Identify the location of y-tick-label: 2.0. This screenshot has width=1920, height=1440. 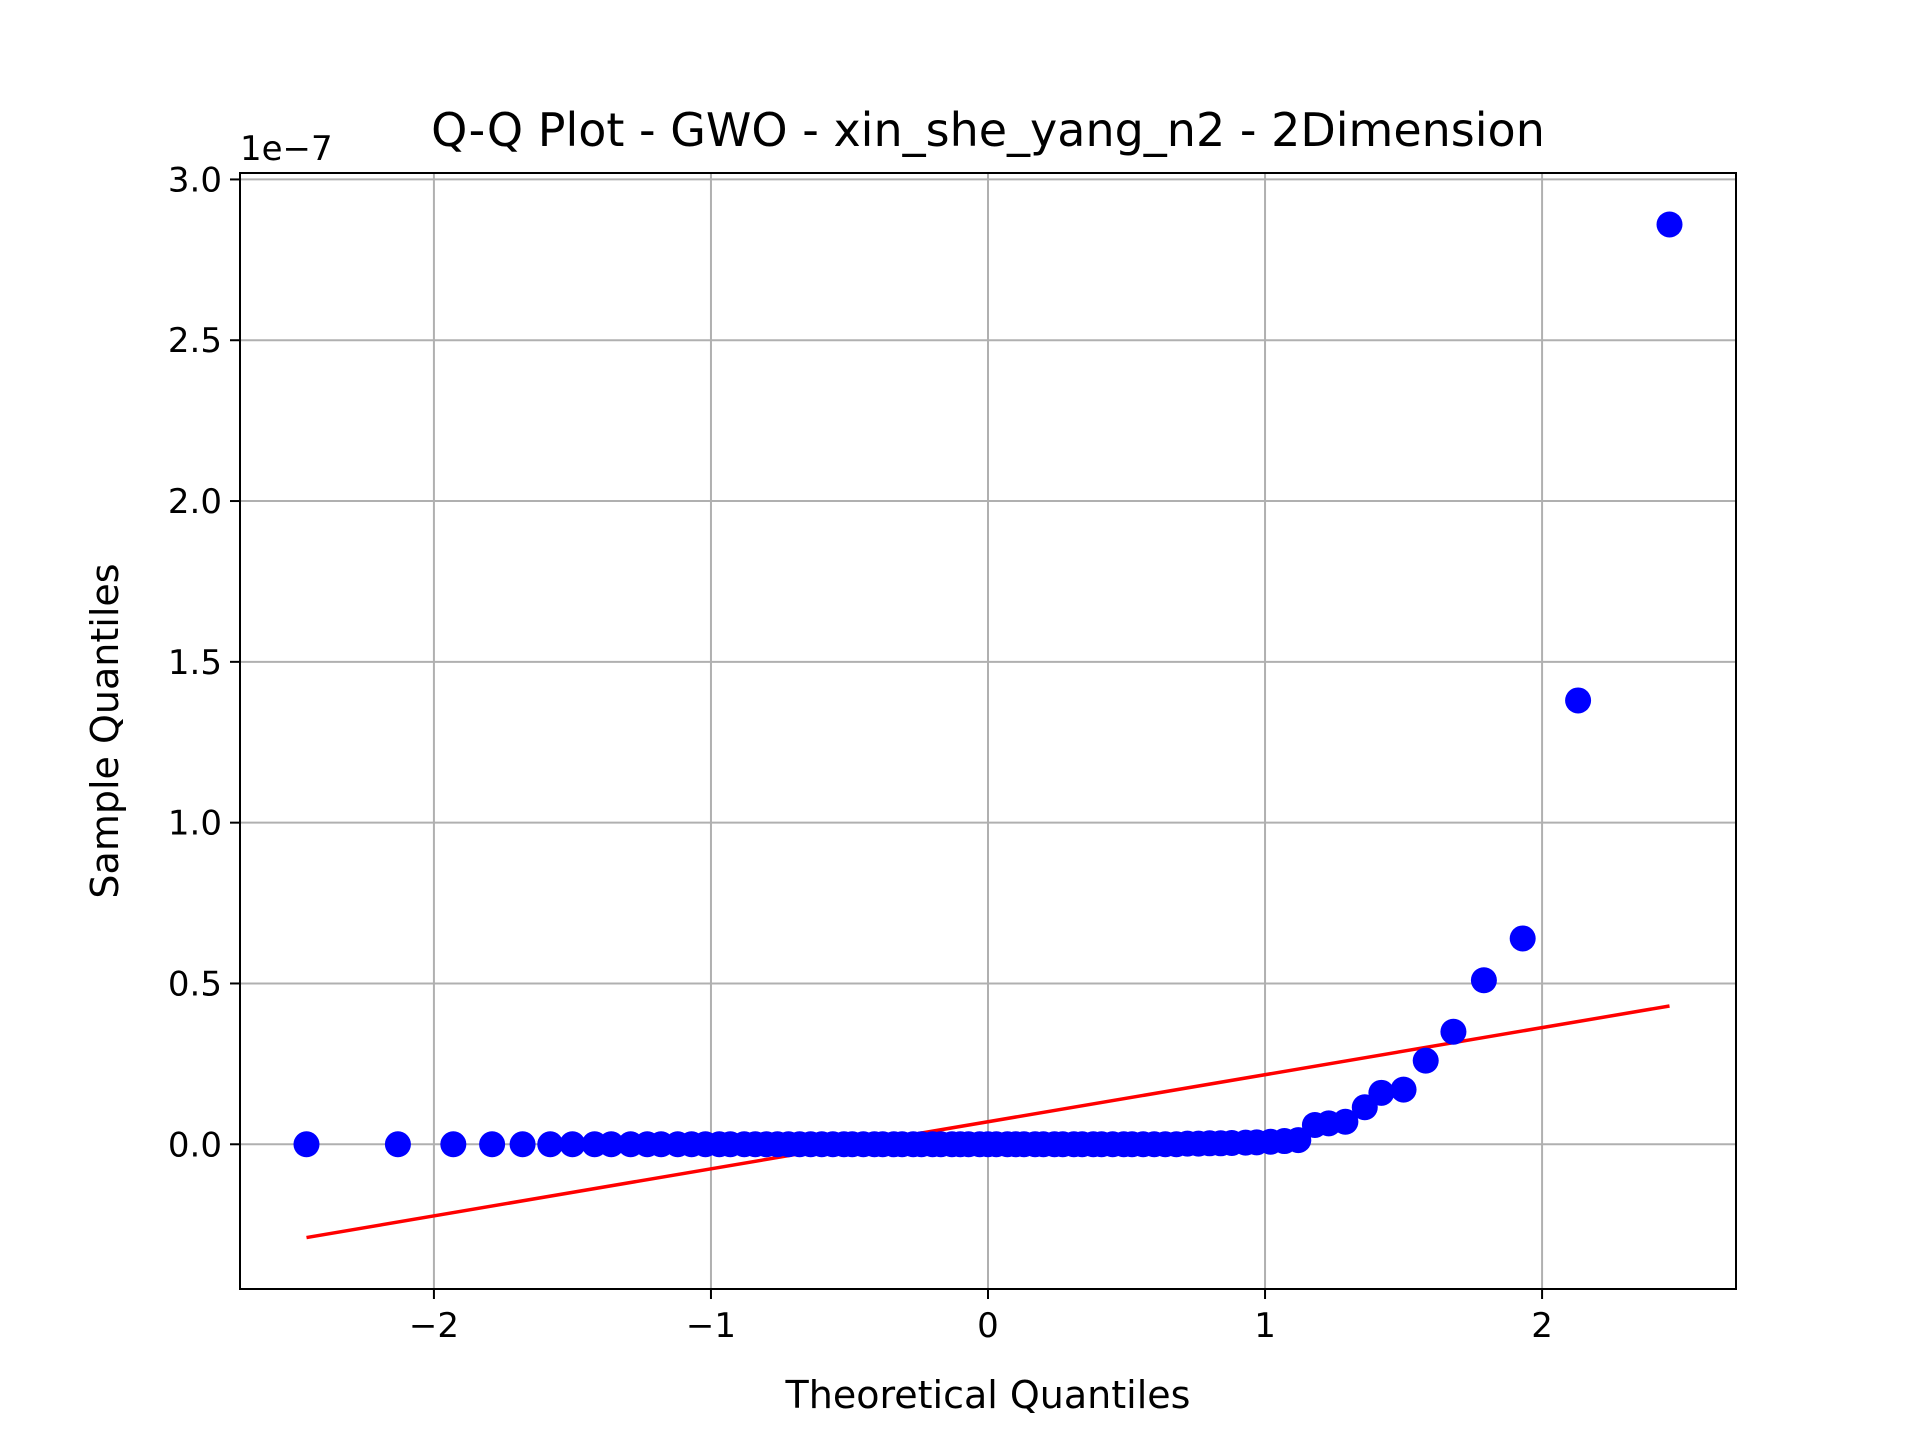
(195, 502).